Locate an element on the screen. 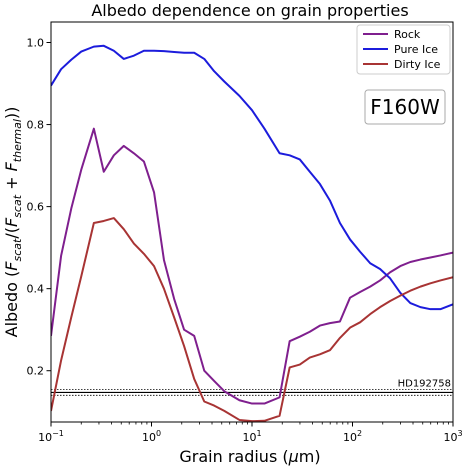 This screenshot has height=469, width=463. x-tick-label: 10⁻¹ is located at coordinates (51, 436).